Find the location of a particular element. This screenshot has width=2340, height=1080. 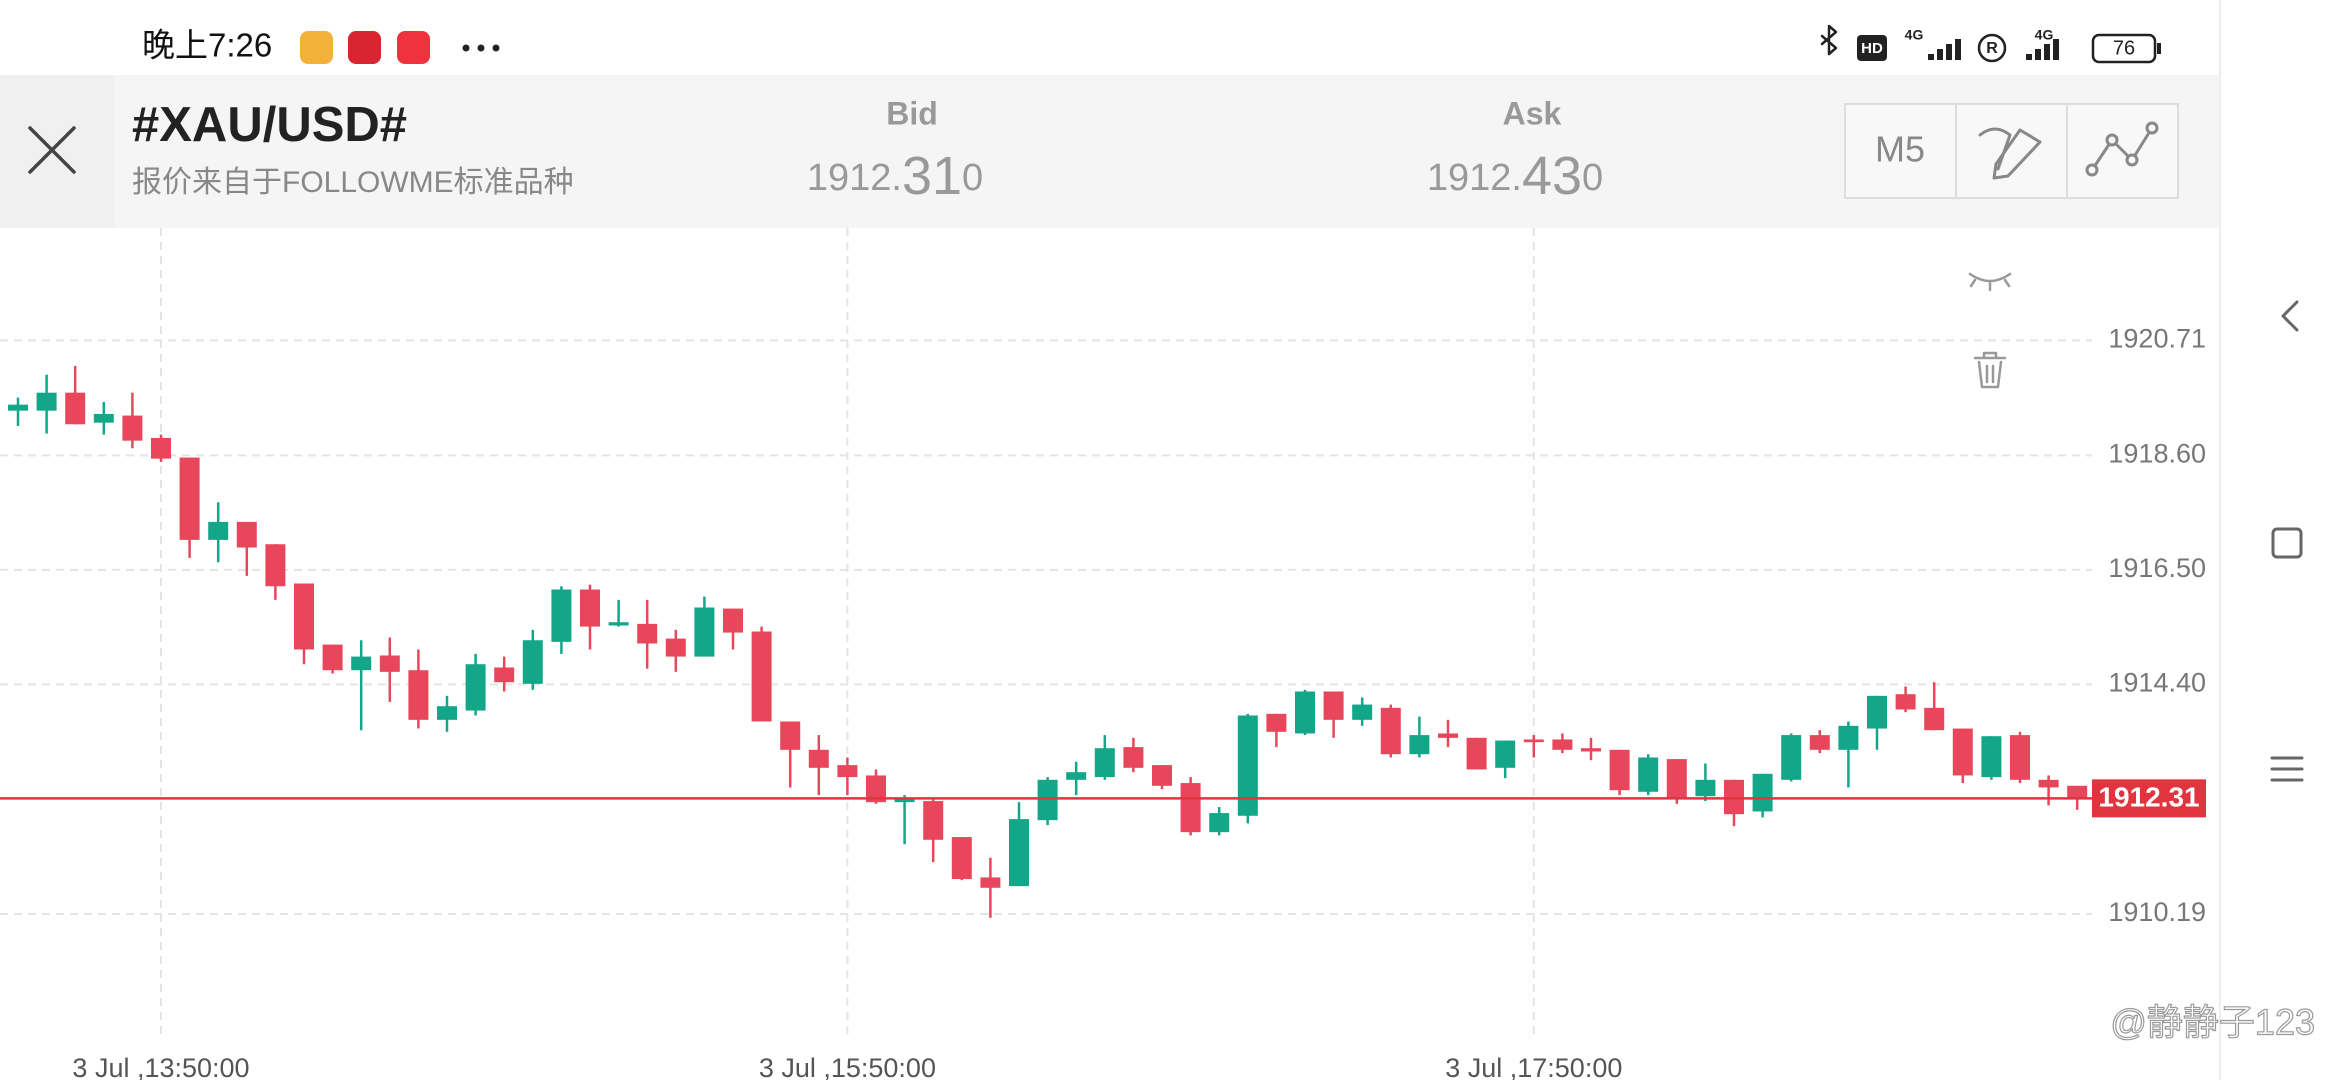

r-mark: R is located at coordinates (1992, 48).